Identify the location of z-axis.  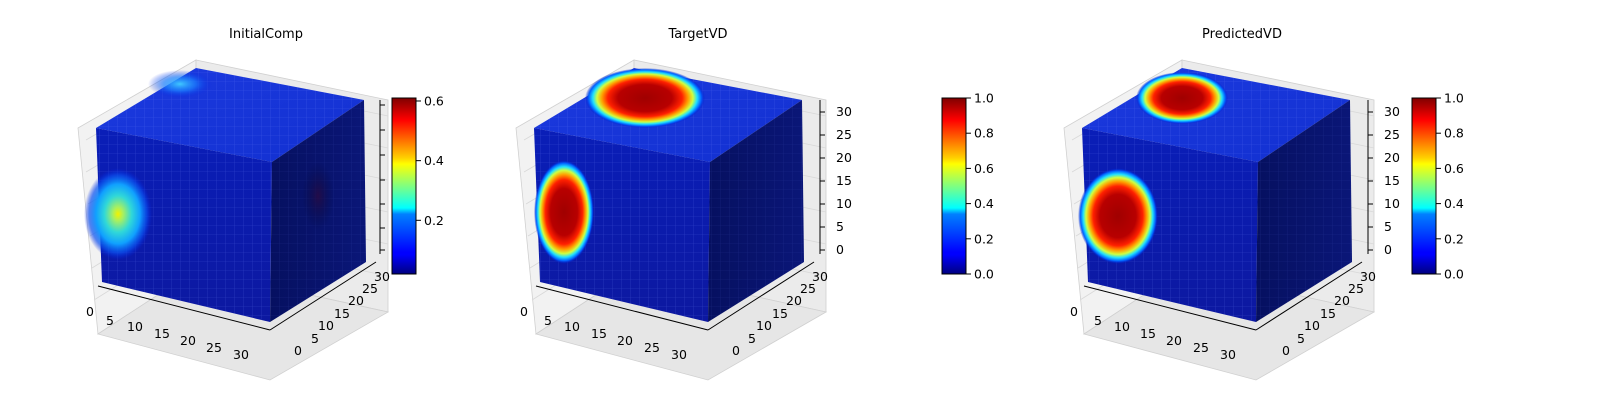
(382, 177).